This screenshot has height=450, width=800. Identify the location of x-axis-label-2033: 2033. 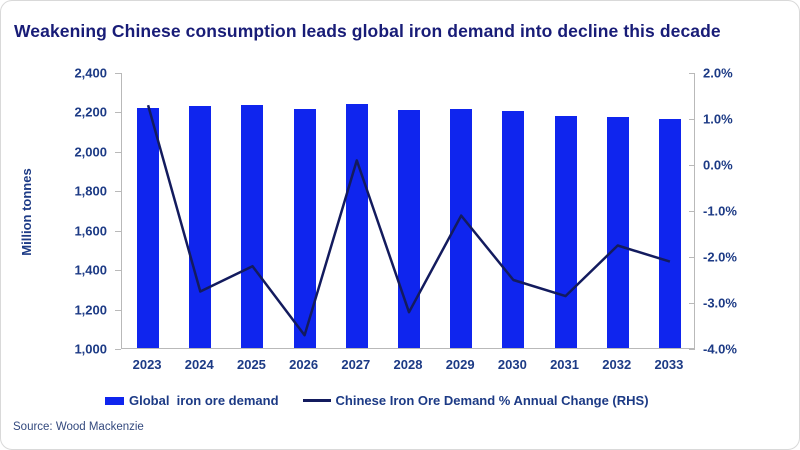
(669, 364).